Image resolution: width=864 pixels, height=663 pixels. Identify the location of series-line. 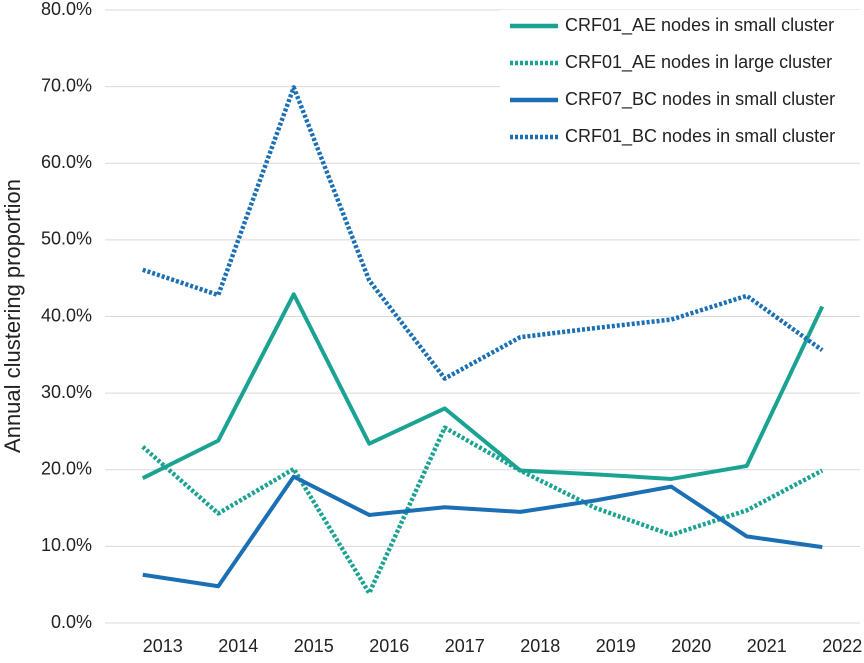
(482, 531).